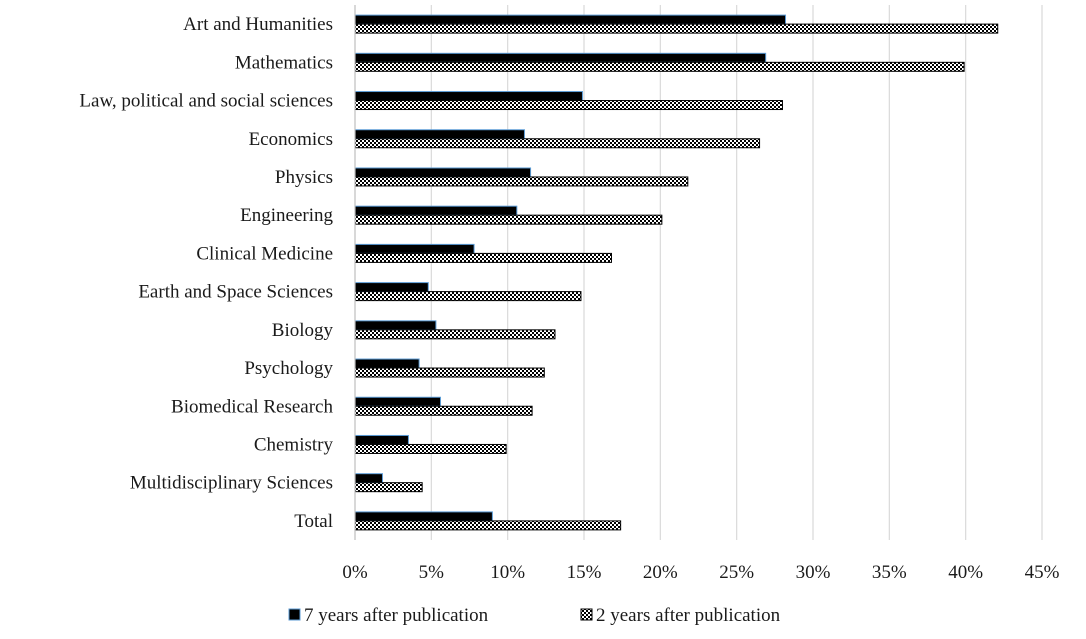 The image size is (1086, 639). What do you see at coordinates (965, 572) in the screenshot?
I see `x-tick-label: 40%` at bounding box center [965, 572].